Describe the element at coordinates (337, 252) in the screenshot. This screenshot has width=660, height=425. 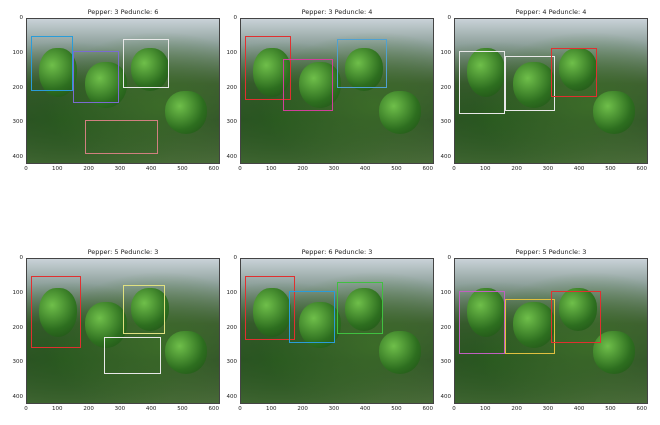
I see `panel-title: Pepper: 6 Peduncle: 3` at that location.